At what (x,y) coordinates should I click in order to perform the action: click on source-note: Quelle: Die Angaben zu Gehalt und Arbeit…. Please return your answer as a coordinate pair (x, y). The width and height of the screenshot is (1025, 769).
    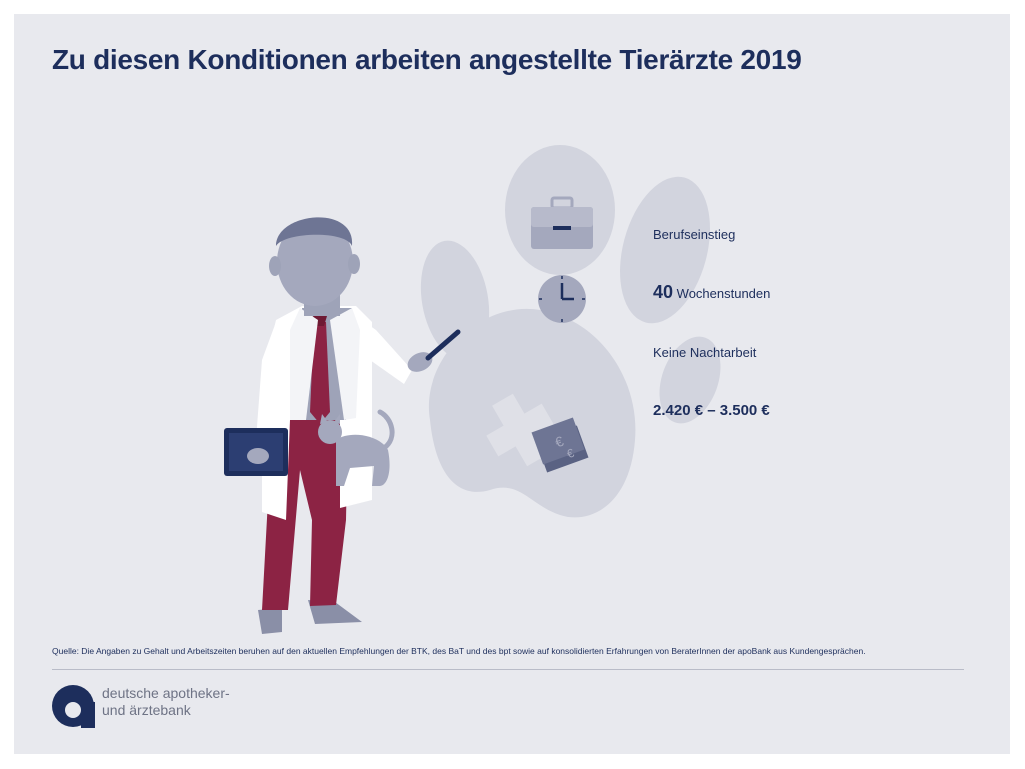
    Looking at the image, I should click on (459, 651).